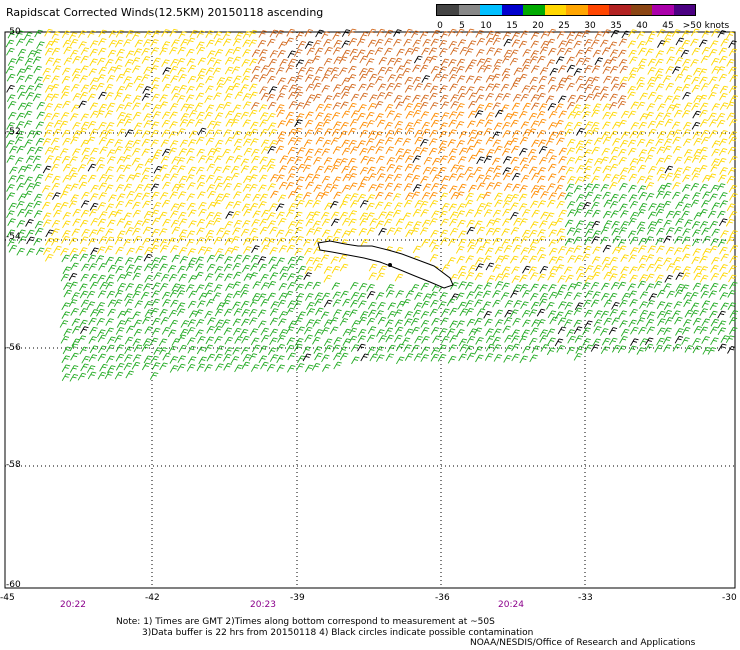 The width and height of the screenshot is (740, 650). Describe the element at coordinates (297, 598) in the screenshot. I see `lon-label-39: -39` at that location.